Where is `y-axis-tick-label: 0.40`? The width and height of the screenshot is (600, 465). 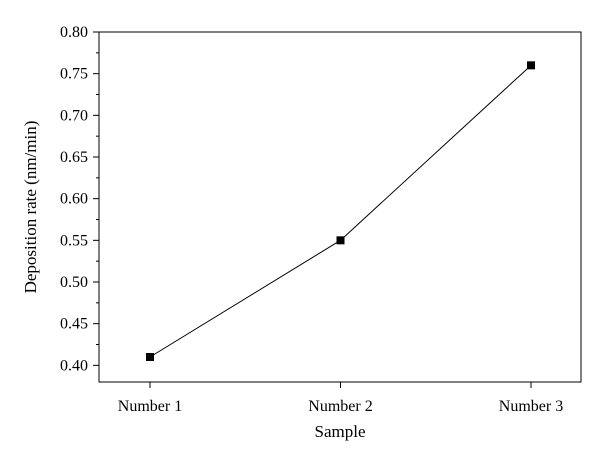
y-axis-tick-label: 0.40 is located at coordinates (74, 365).